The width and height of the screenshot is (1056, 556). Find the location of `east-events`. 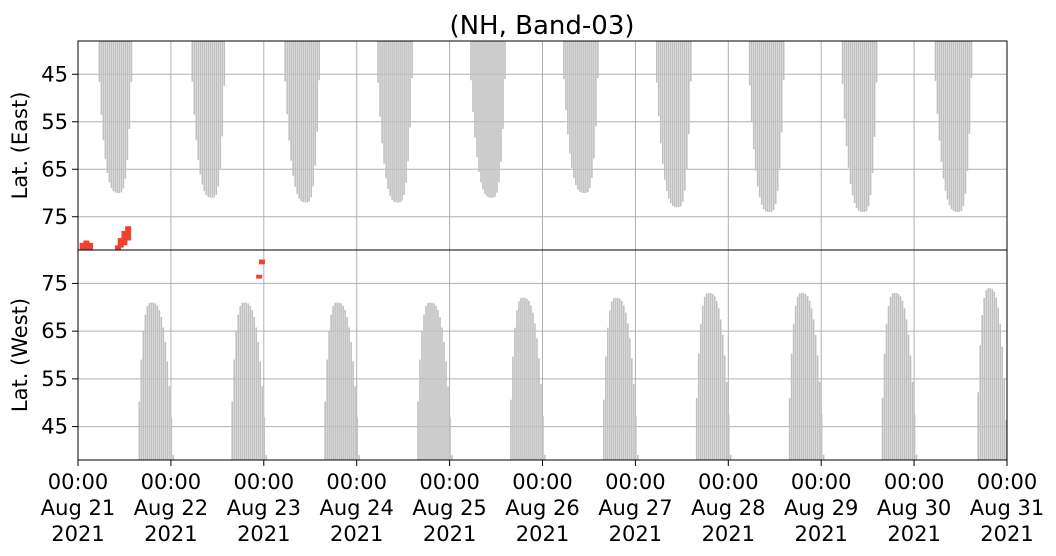

east-events is located at coordinates (105, 238).